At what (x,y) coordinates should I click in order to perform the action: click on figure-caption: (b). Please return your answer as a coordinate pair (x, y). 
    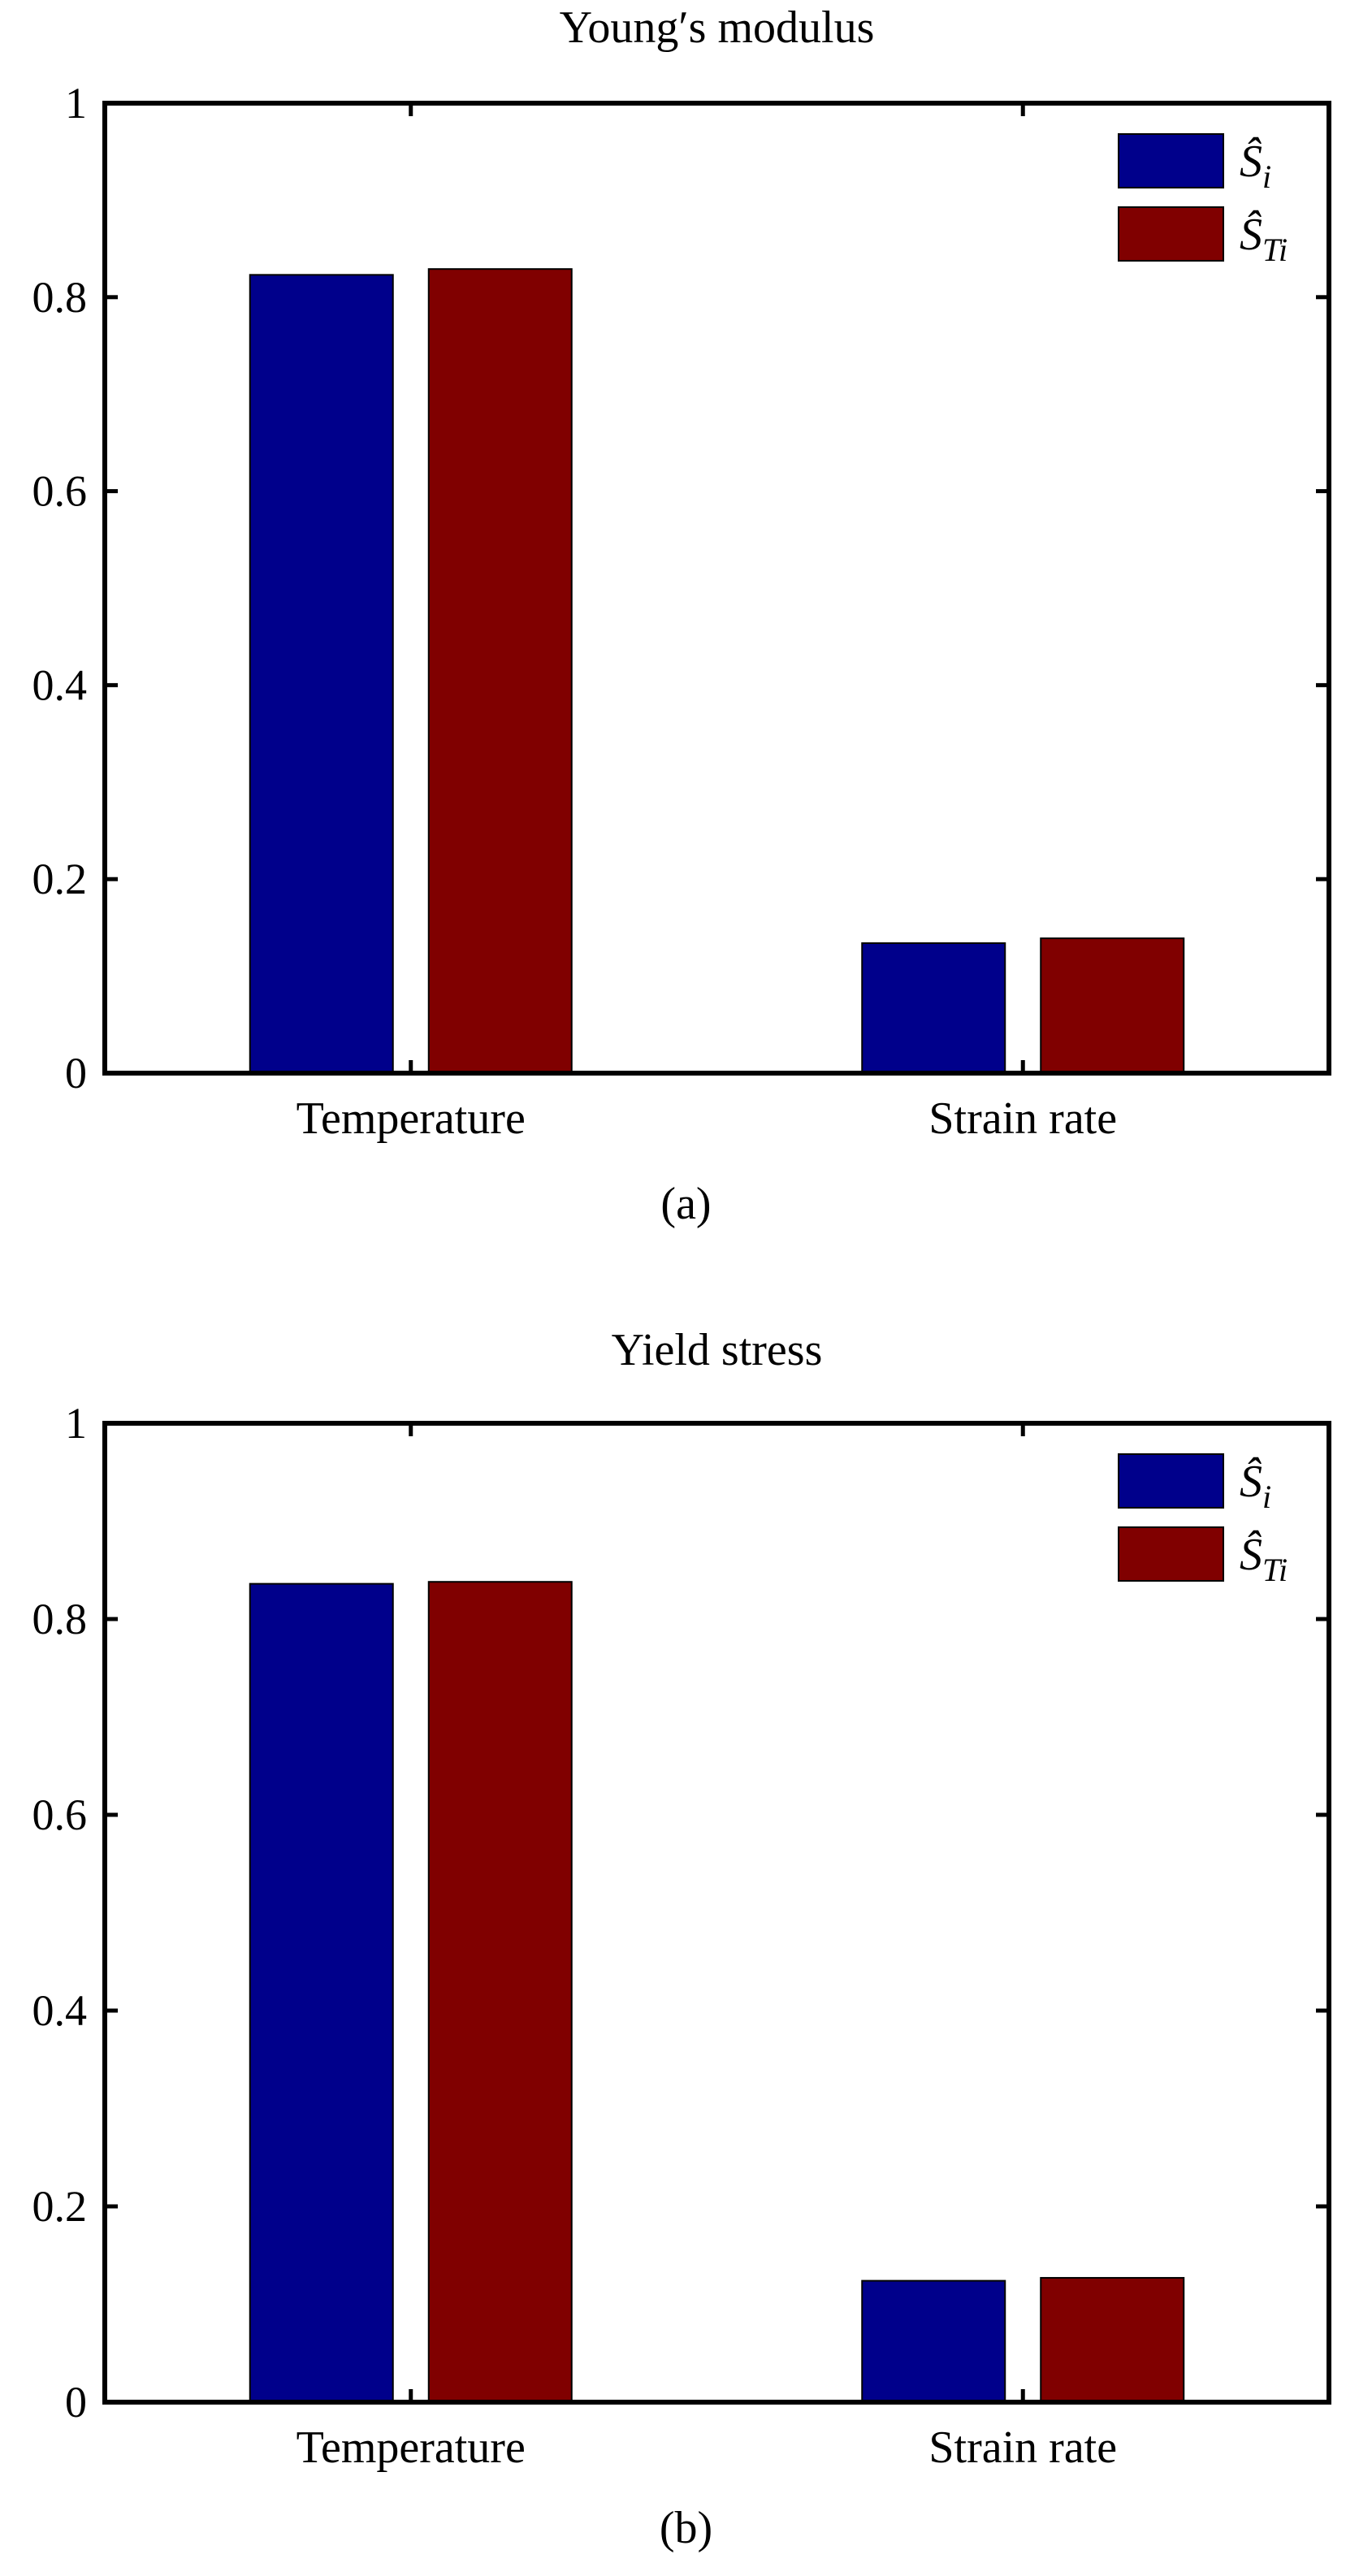
    Looking at the image, I should click on (686, 2528).